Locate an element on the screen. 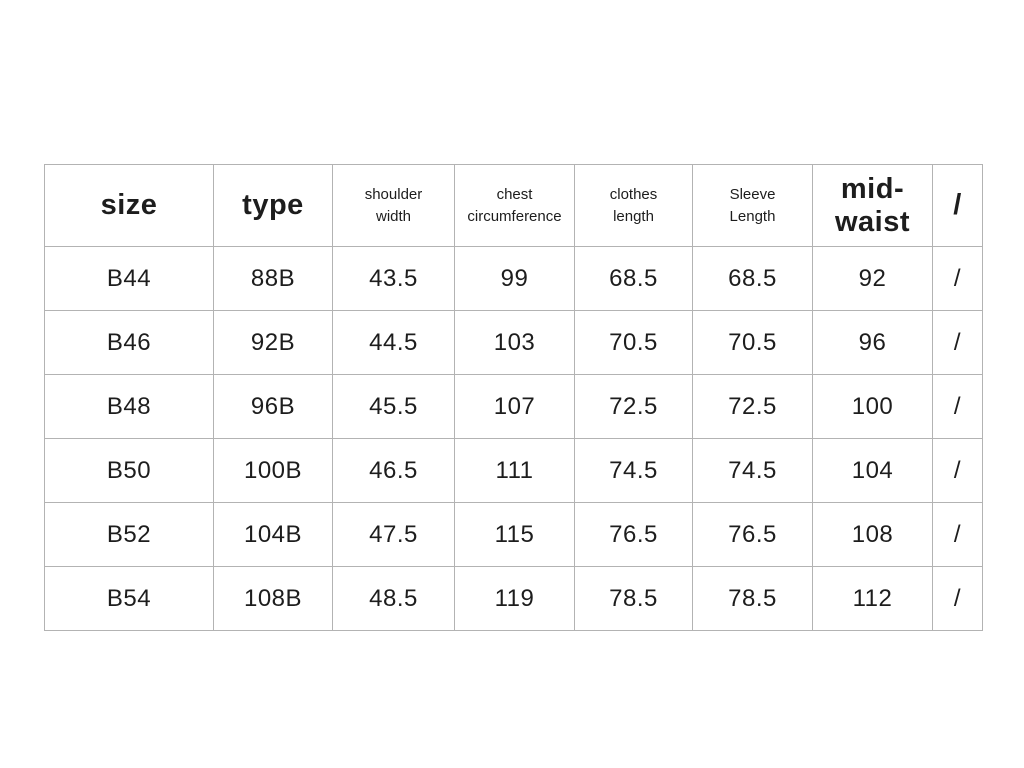  cell-type: 88B is located at coordinates (273, 278).